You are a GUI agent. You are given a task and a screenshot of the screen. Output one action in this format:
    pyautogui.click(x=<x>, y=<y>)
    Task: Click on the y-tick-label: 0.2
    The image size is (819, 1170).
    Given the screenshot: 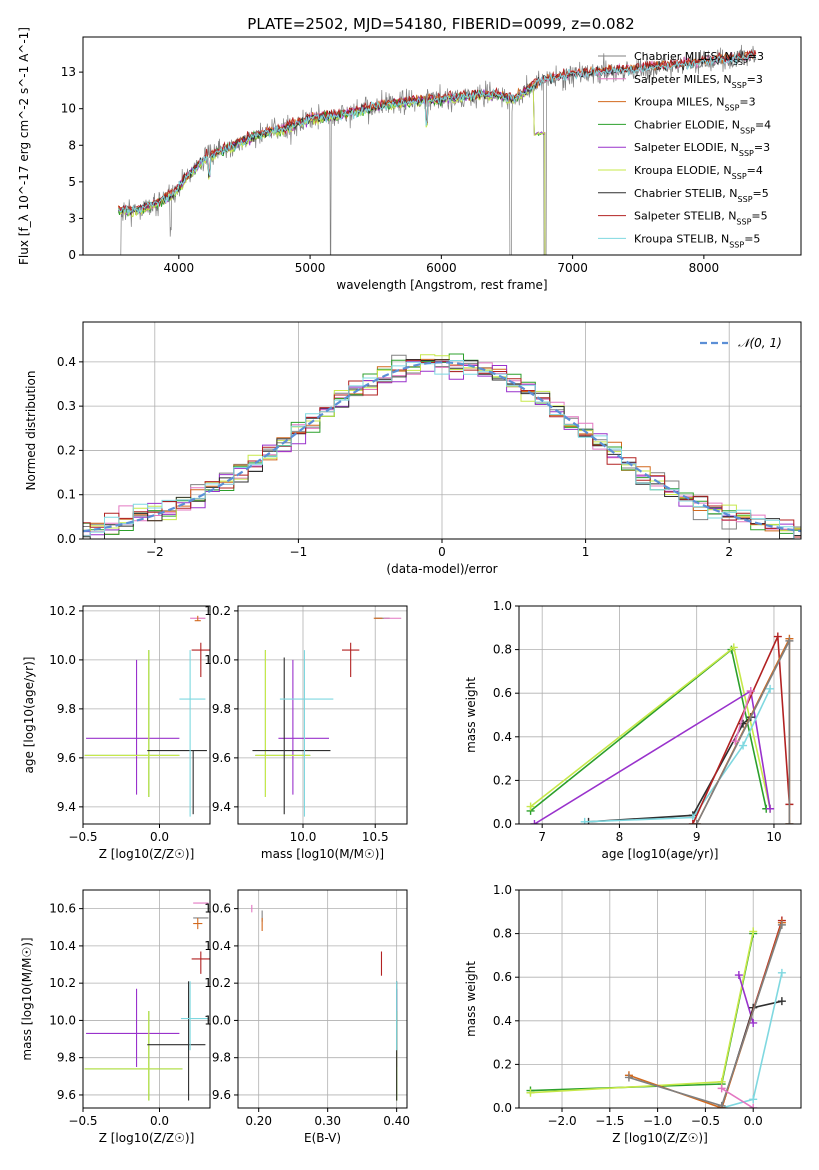 What is the action you would take?
    pyautogui.click(x=502, y=1064)
    